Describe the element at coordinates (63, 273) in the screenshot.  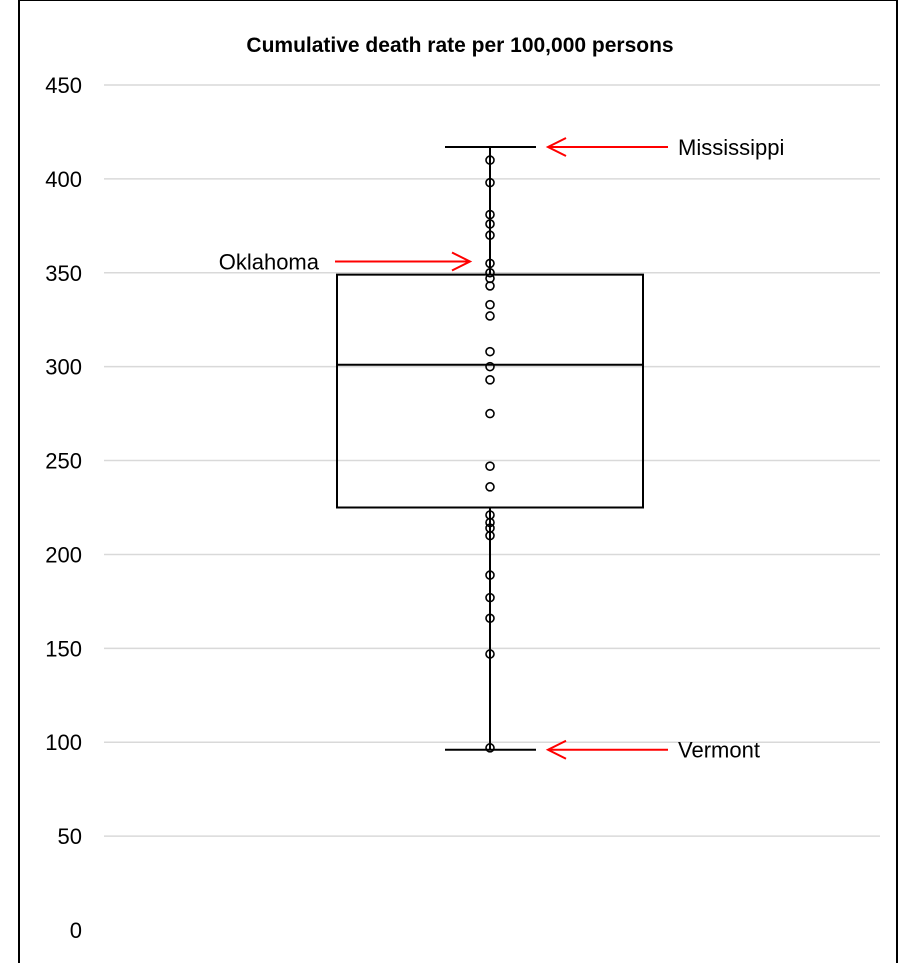
I see `y-tick-label: 350` at that location.